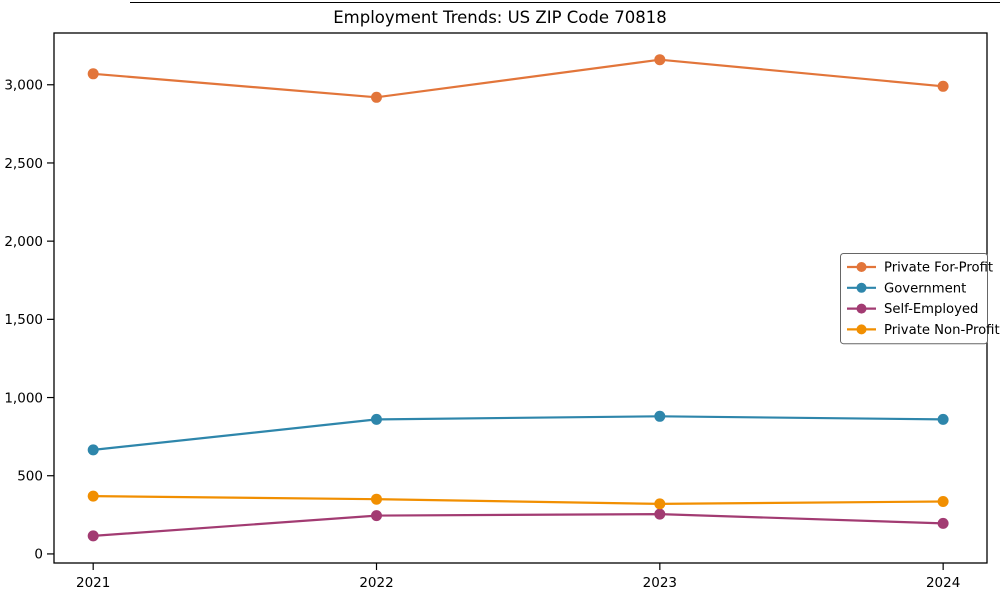 Image resolution: width=1000 pixels, height=600 pixels. What do you see at coordinates (23, 398) in the screenshot?
I see `y-tick-label: 1,000` at bounding box center [23, 398].